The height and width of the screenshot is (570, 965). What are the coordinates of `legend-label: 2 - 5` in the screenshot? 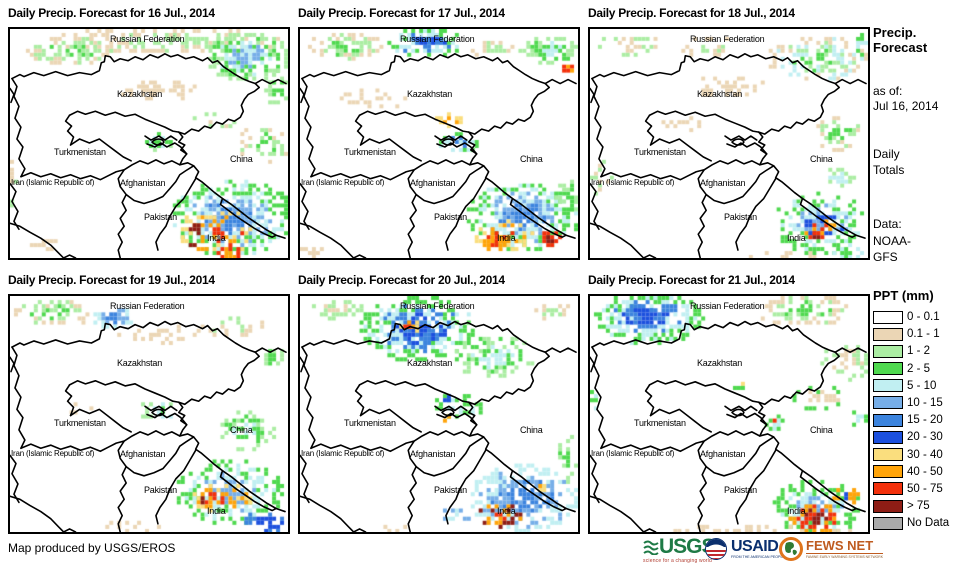 It's located at (919, 368).